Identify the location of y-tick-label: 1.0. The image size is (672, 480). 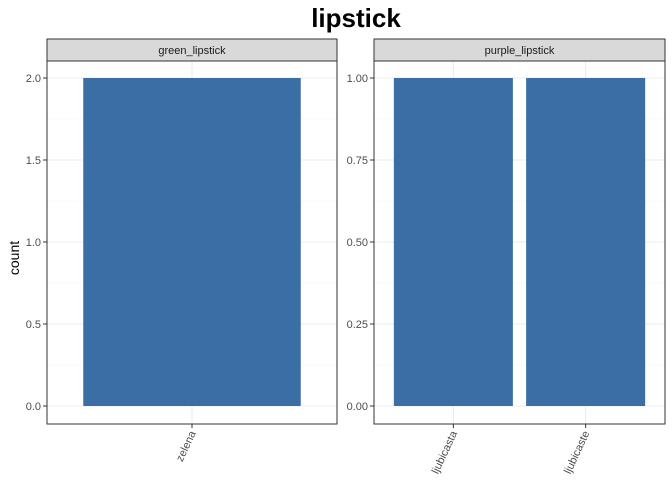
(33, 243).